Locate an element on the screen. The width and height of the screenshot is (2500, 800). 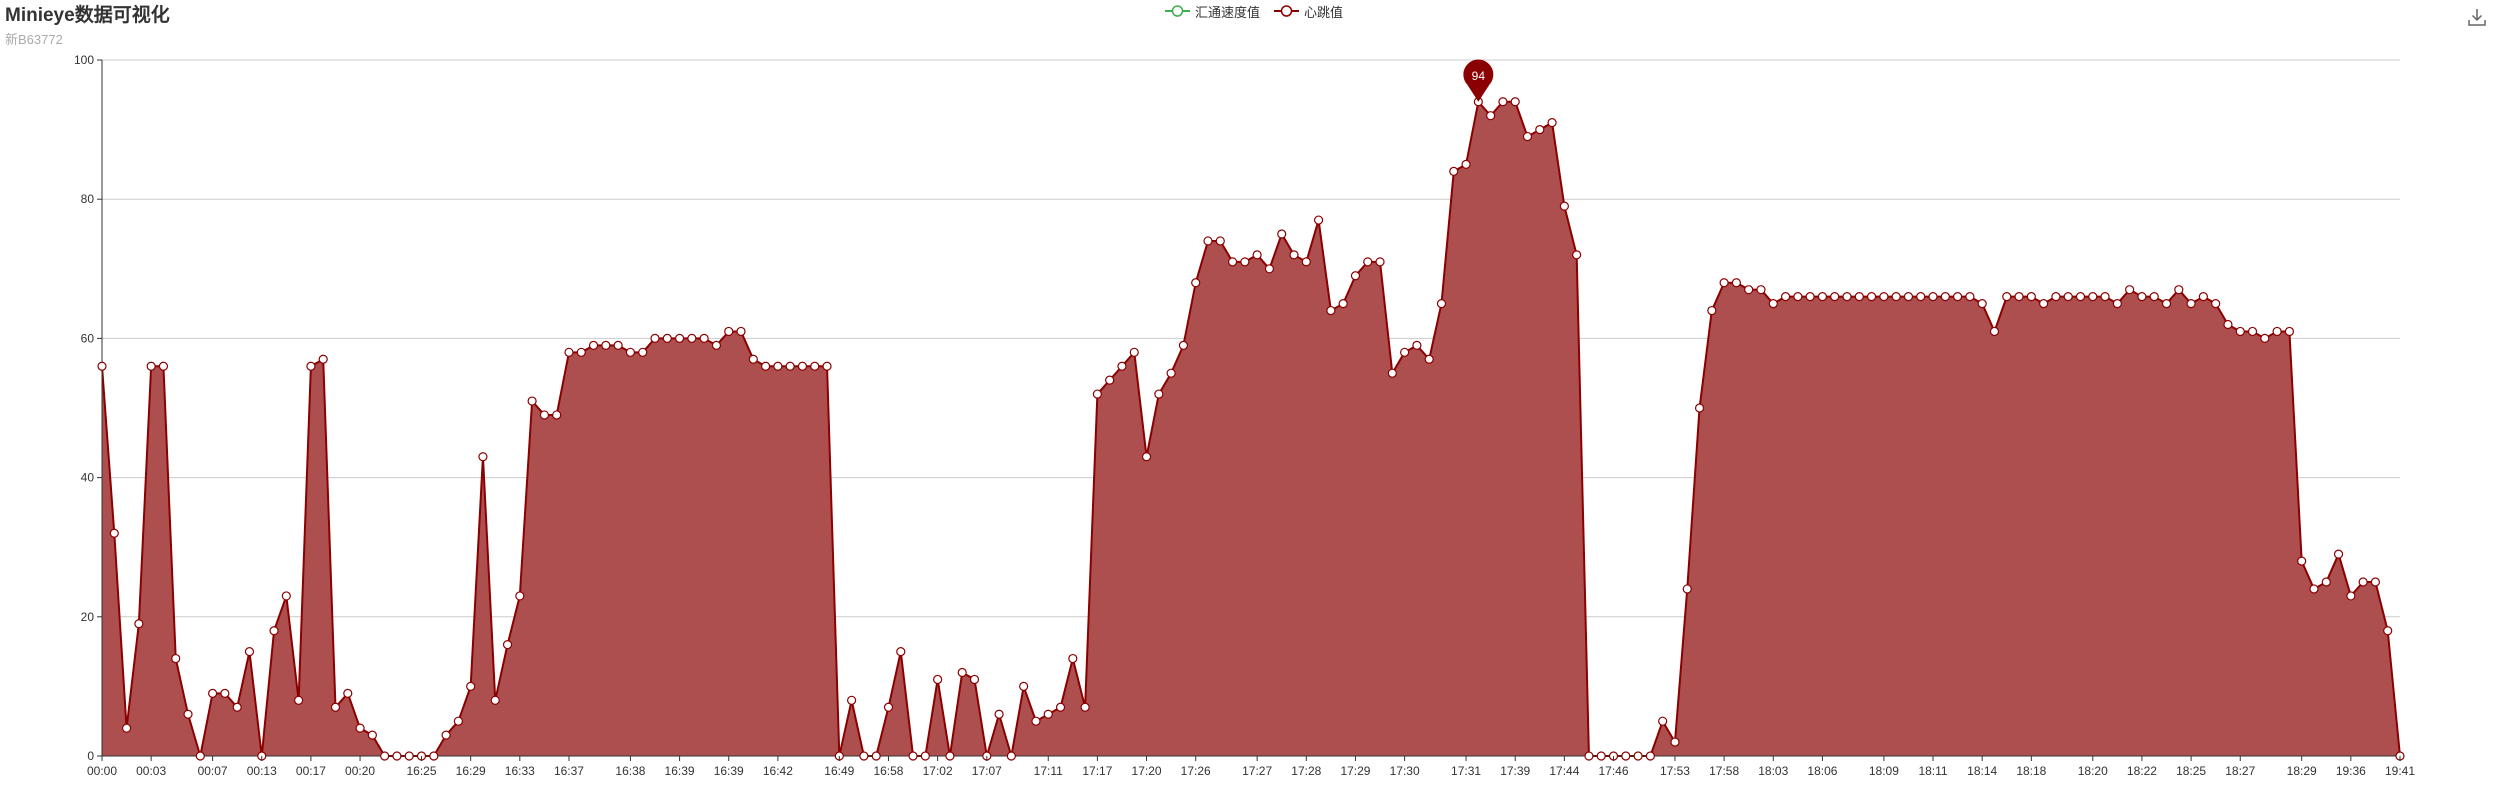
x-tick-label: 18:22 is located at coordinates (2142, 771).